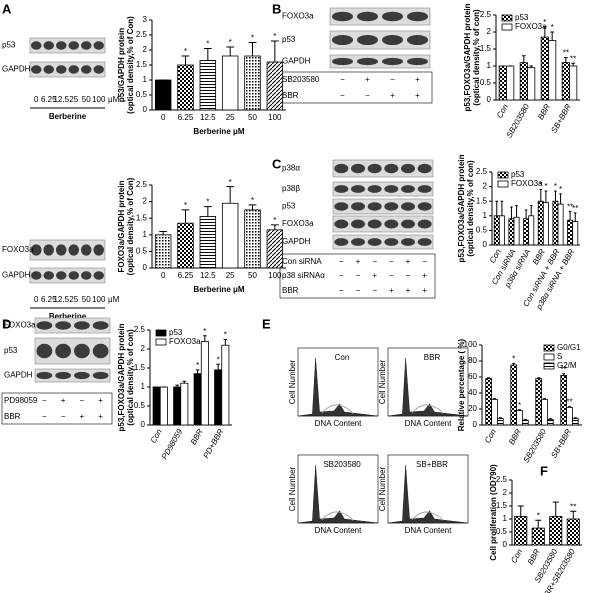  I want to click on y-tick-label: 60, so click(472, 376).